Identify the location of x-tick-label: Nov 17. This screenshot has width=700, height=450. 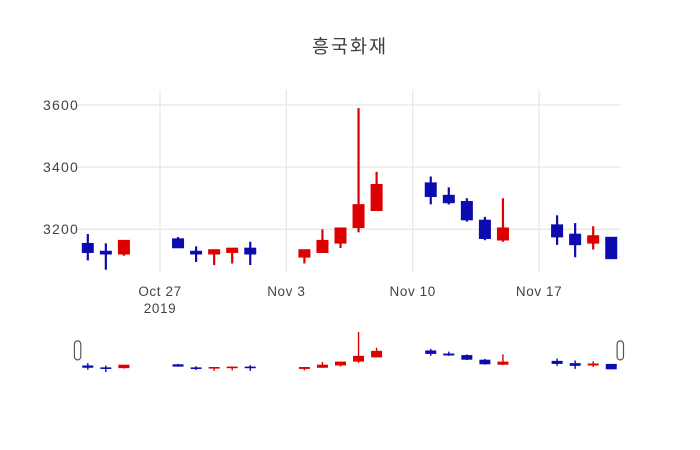
(539, 291).